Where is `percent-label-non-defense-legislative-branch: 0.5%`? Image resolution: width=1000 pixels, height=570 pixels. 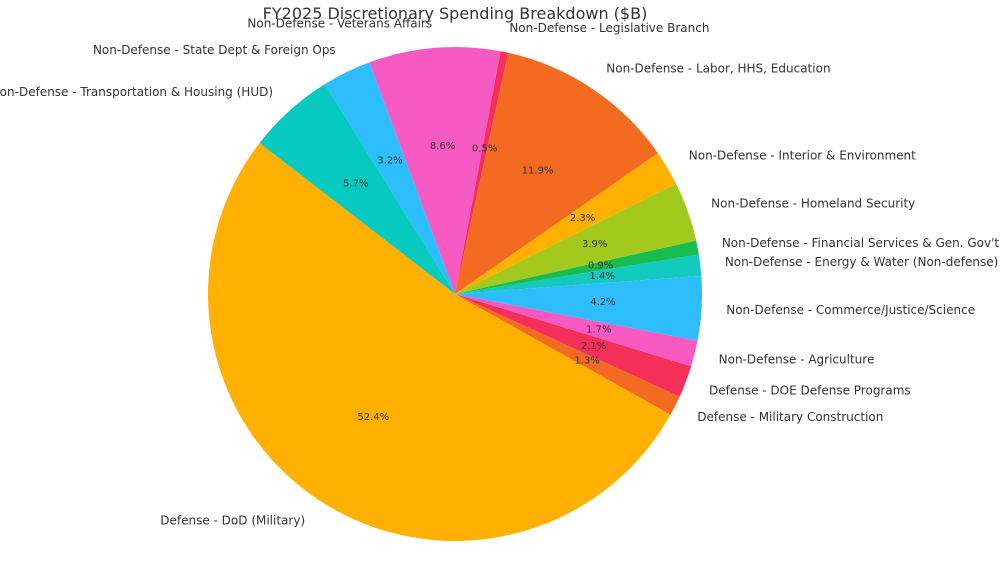 percent-label-non-defense-legislative-branch: 0.5% is located at coordinates (484, 148).